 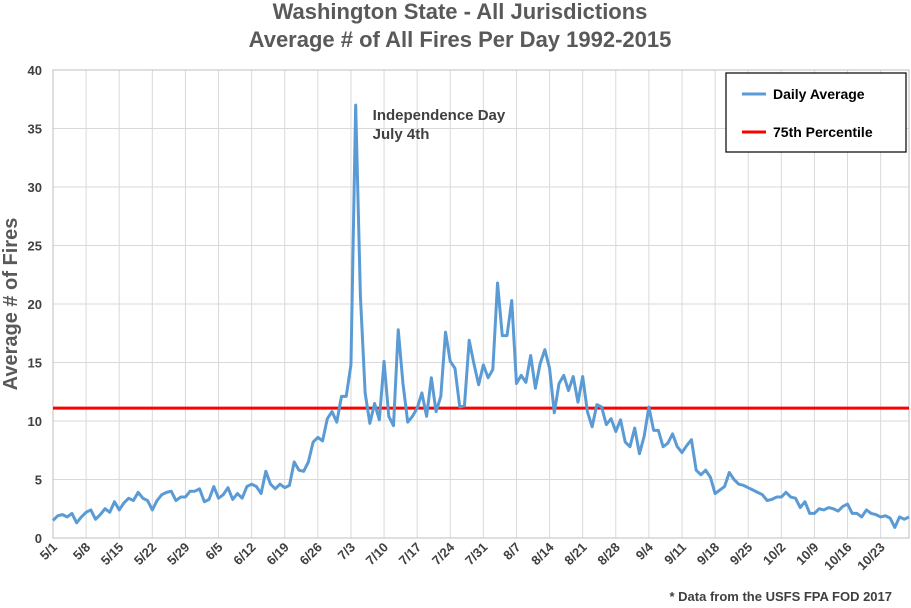 I want to click on y-tick-label: 20, so click(x=35, y=304).